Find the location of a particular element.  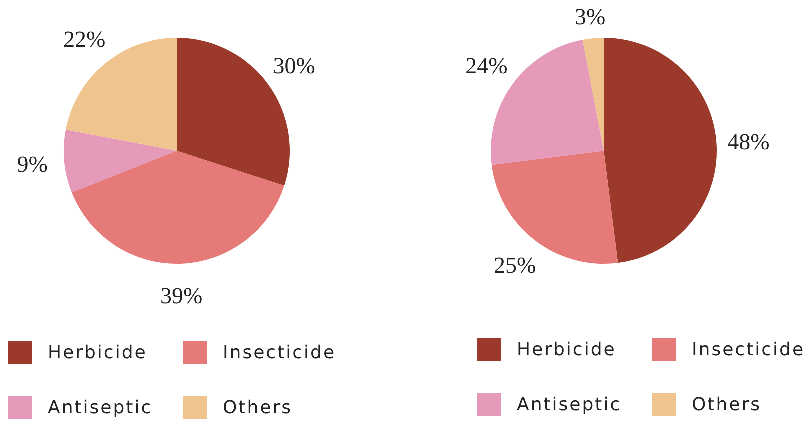

data-label: 3% is located at coordinates (590, 17).